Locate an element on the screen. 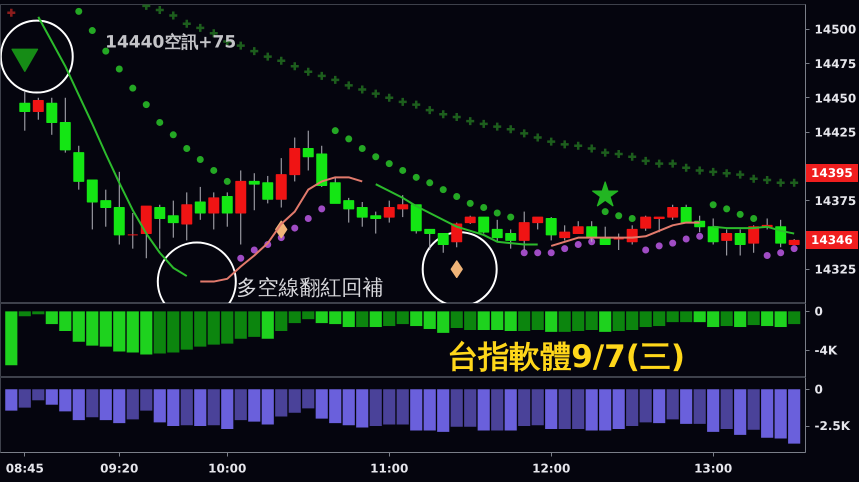 This screenshot has width=859, height=482. x-tick-label: 12:00 is located at coordinates (551, 469).